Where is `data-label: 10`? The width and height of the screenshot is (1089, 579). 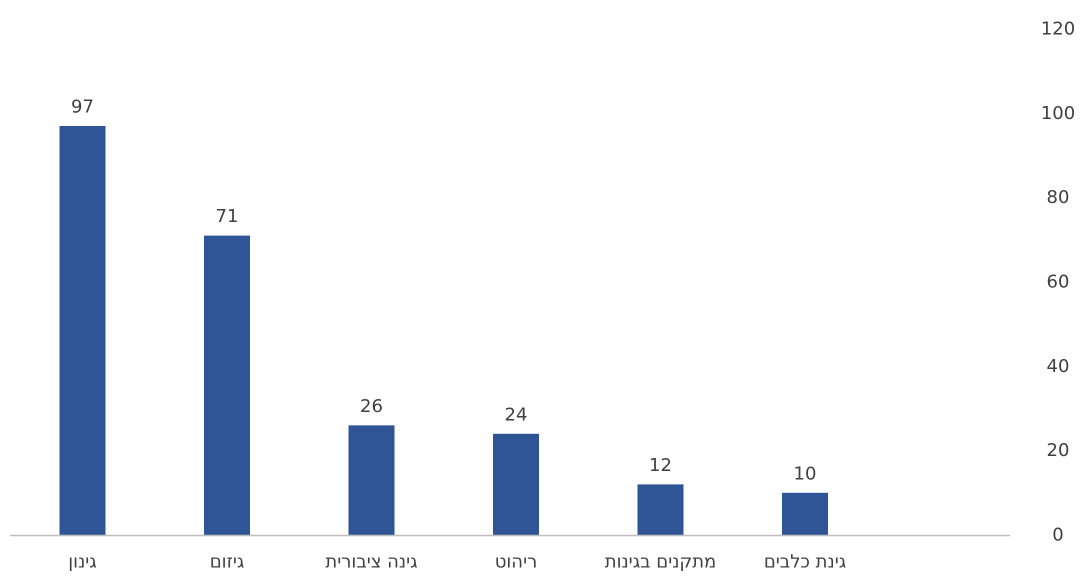 data-label: 10 is located at coordinates (805, 473).